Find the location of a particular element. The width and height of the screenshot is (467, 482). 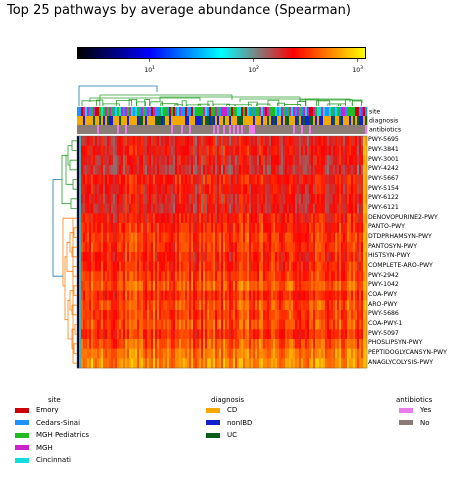

legend-item-antibiotics: No is located at coordinates (414, 423).